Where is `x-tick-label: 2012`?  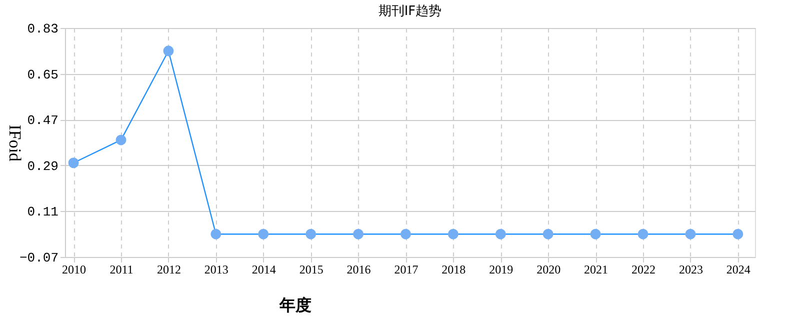
x-tick-label: 2012 is located at coordinates (168, 269).